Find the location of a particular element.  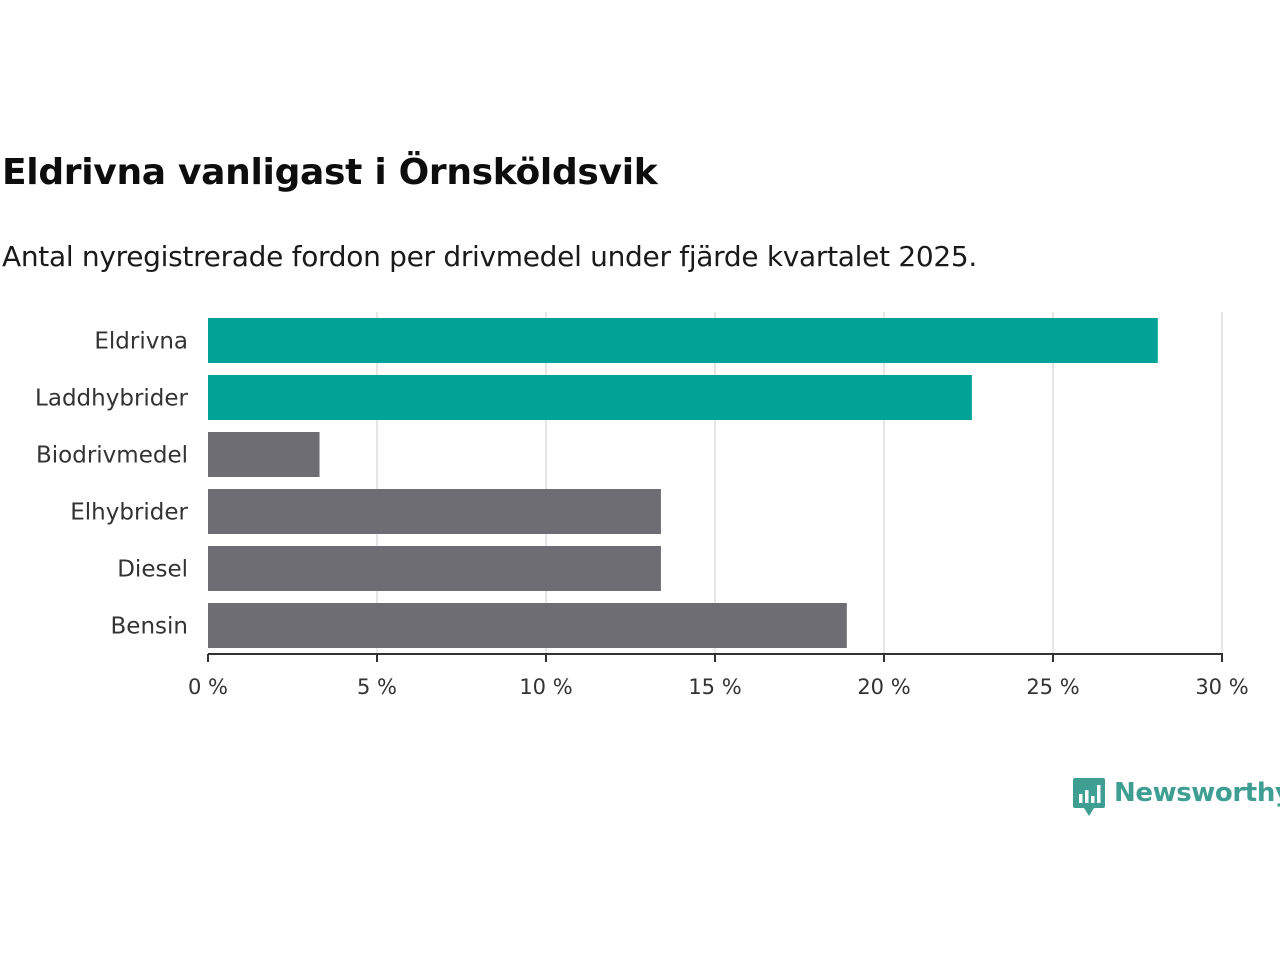

brand-name: Newsworthy is located at coordinates (1197, 793).